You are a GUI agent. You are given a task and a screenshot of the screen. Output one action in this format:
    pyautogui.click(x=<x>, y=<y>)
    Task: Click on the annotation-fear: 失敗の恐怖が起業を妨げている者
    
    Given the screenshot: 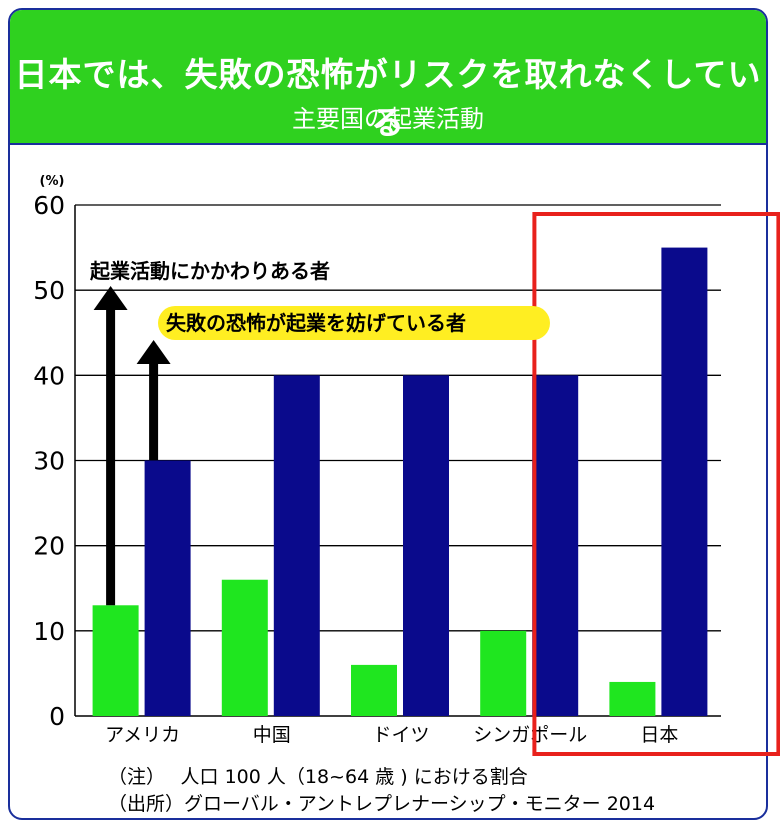 What is the action you would take?
    pyautogui.click(x=316, y=323)
    